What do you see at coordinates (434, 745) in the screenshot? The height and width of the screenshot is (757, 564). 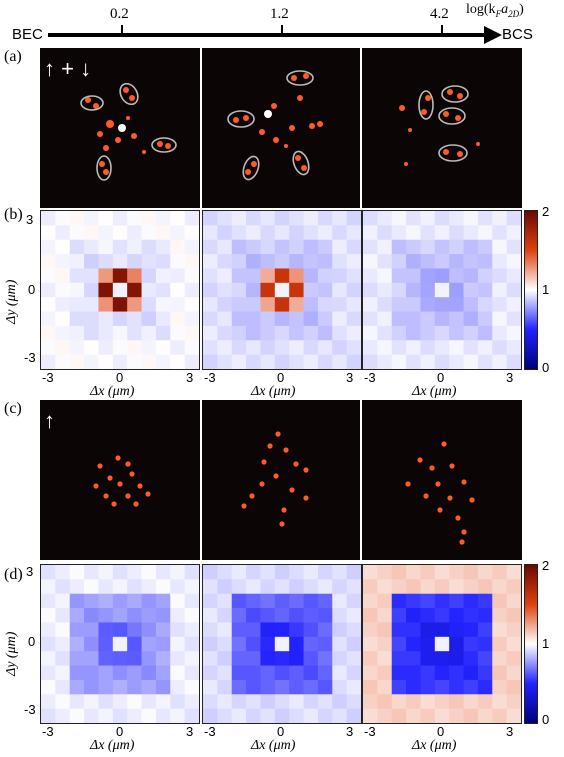 I see `xlabel-d3: Δx (μm)` at bounding box center [434, 745].